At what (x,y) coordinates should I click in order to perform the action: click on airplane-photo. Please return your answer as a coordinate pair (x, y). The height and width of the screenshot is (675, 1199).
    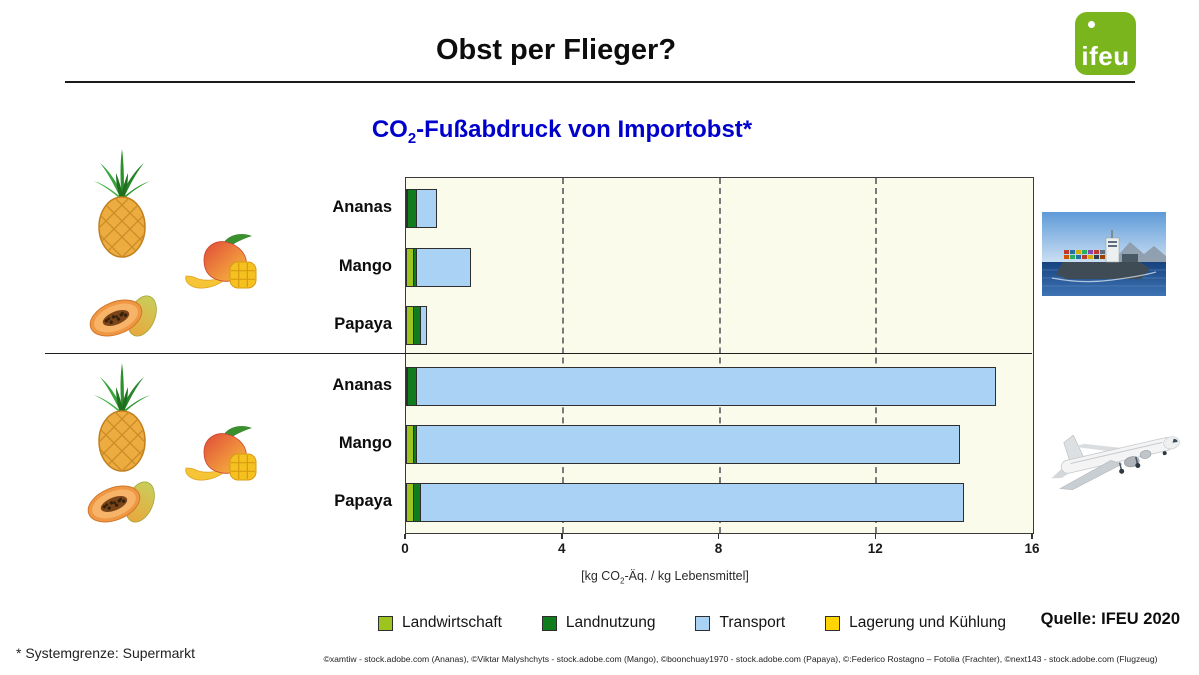
    Looking at the image, I should click on (1115, 462).